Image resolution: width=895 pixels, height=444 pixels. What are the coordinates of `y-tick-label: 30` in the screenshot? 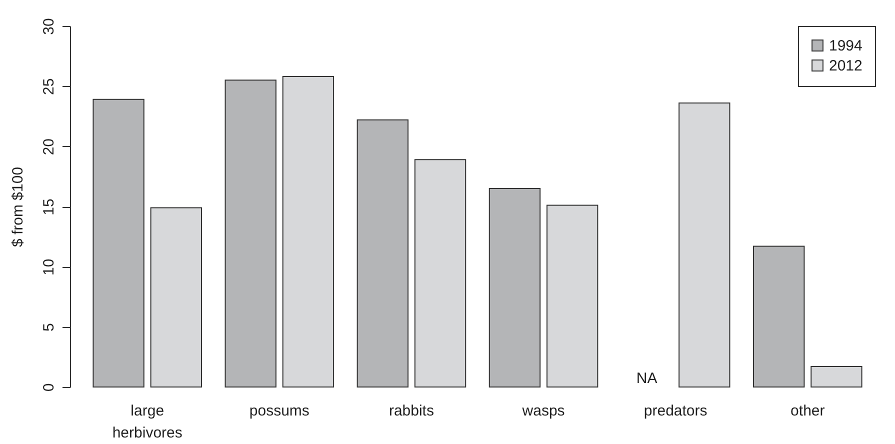 It's located at (49, 26).